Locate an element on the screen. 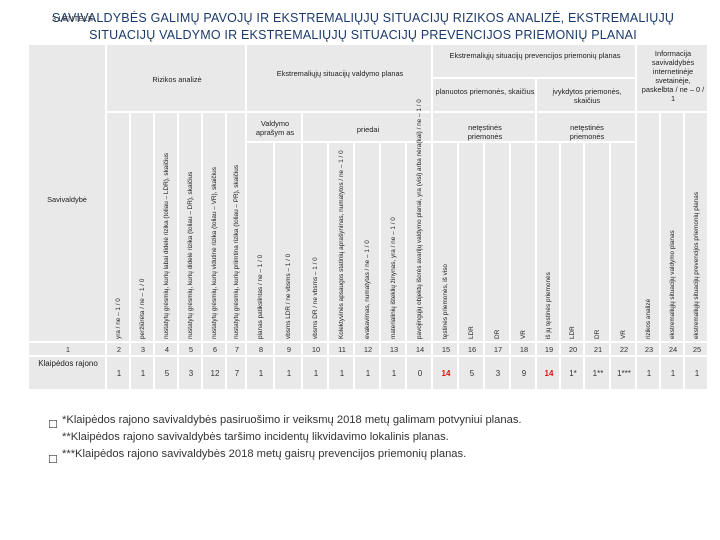 The width and height of the screenshot is (720, 540). value-22: 1*** is located at coordinates (624, 373).